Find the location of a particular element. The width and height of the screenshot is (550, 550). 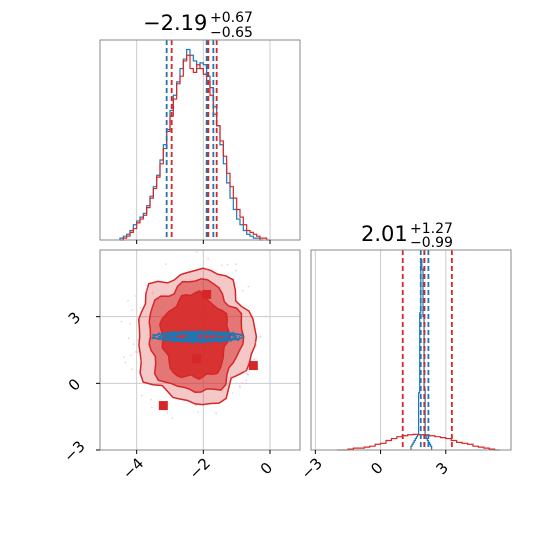

title-value: −2.19 is located at coordinates (175, 23).